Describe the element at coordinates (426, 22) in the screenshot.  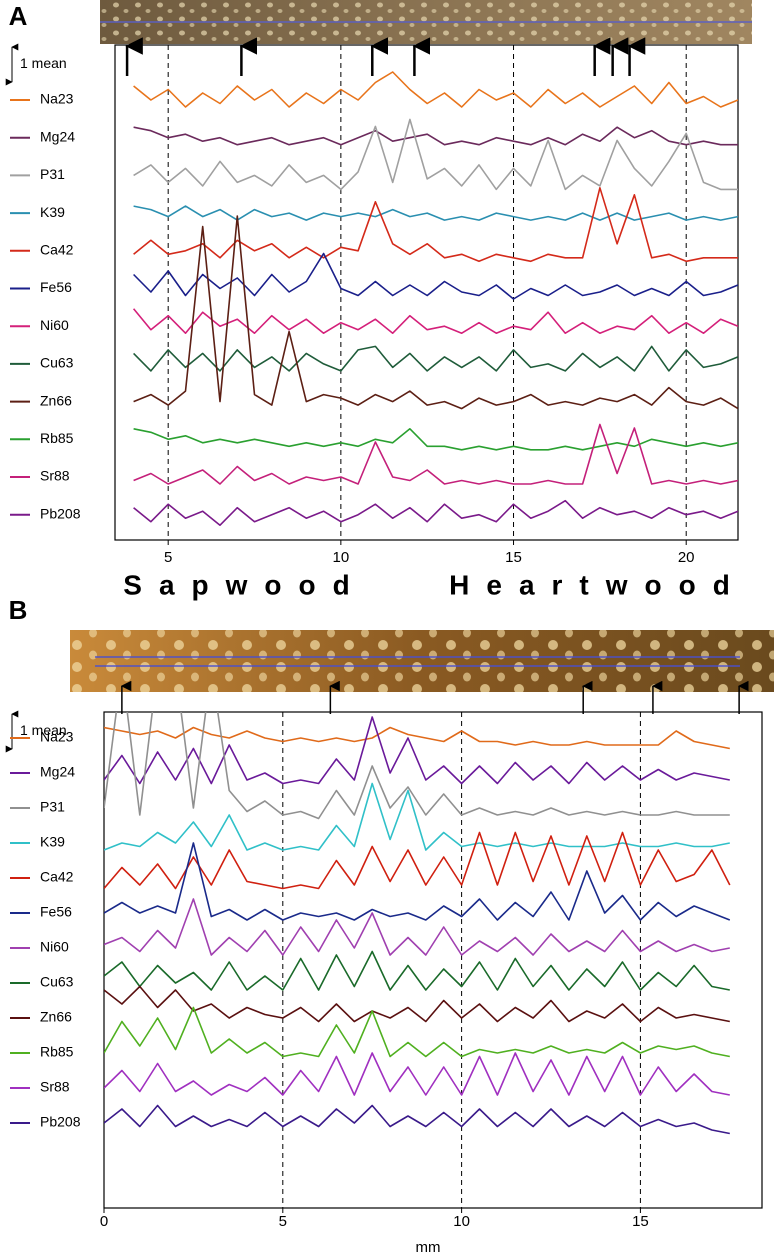
I see `photo-strip-a` at that location.